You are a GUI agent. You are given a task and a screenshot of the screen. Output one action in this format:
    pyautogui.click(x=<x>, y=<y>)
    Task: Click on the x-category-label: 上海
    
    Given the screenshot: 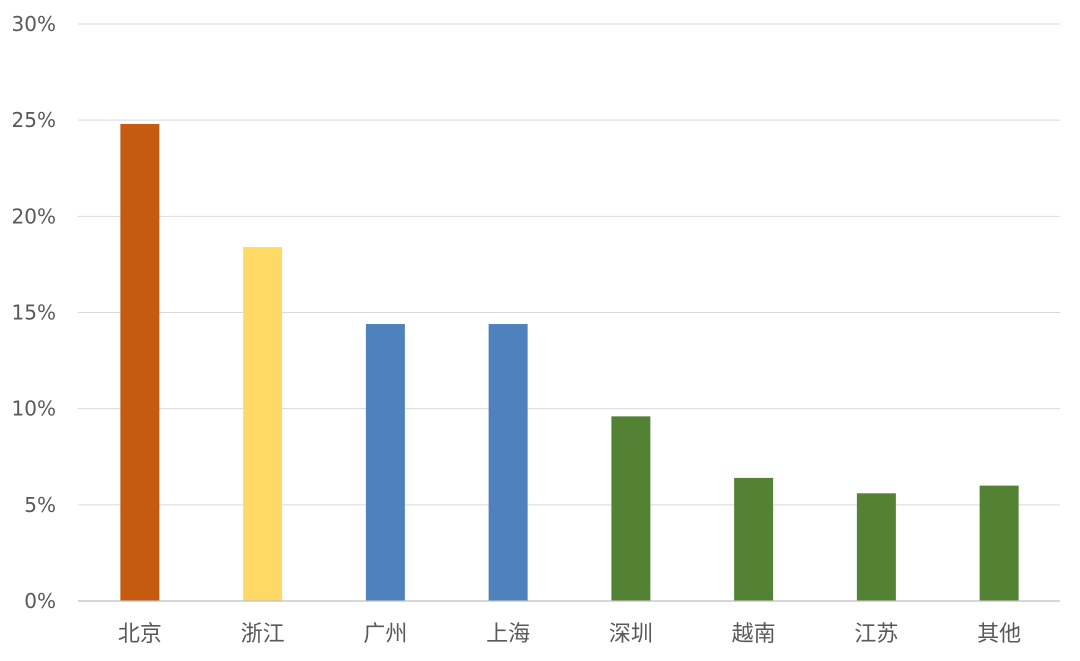 What is the action you would take?
    pyautogui.click(x=508, y=634)
    